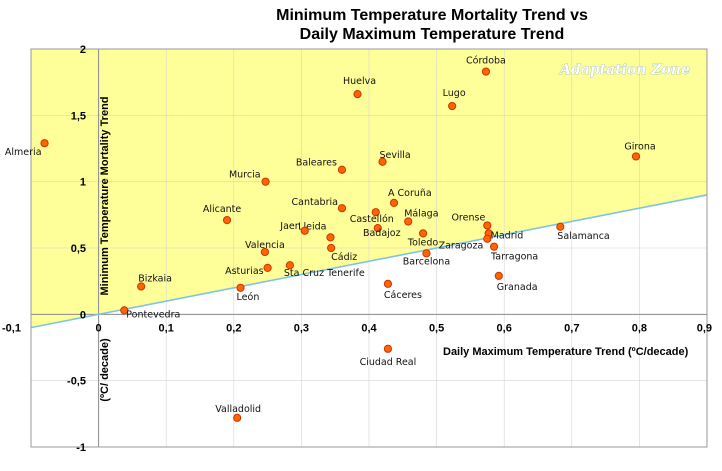  I want to click on chart-title-line2: Daily Maximum Temperature Trend, so click(432, 34).